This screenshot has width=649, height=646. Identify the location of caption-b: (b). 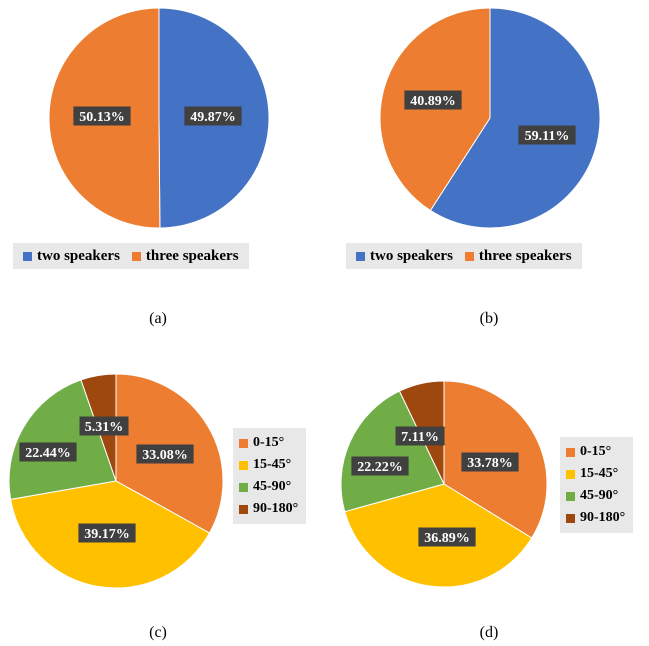
(489, 318).